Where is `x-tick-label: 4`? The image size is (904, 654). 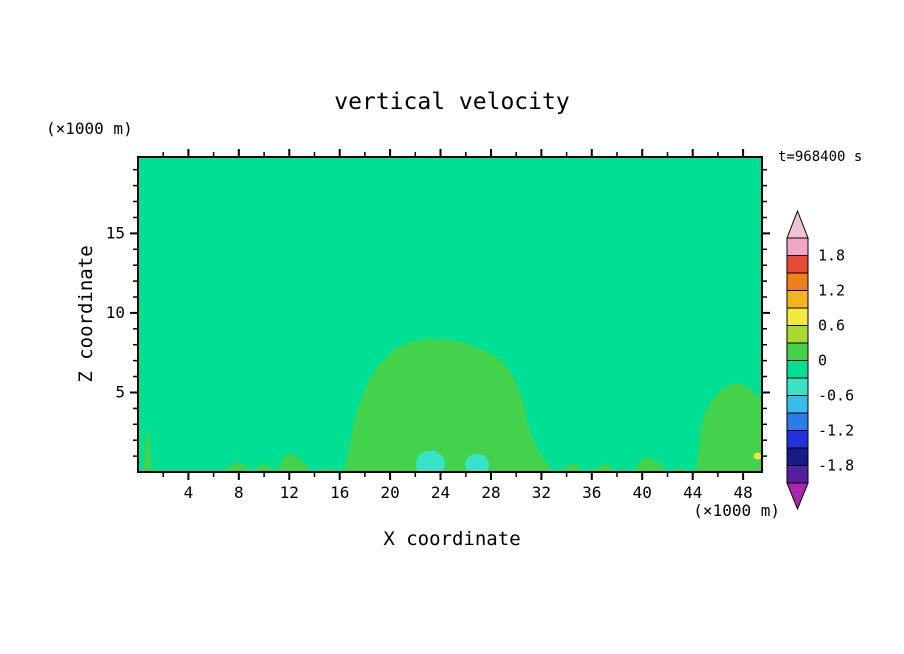
x-tick-label: 4 is located at coordinates (189, 492).